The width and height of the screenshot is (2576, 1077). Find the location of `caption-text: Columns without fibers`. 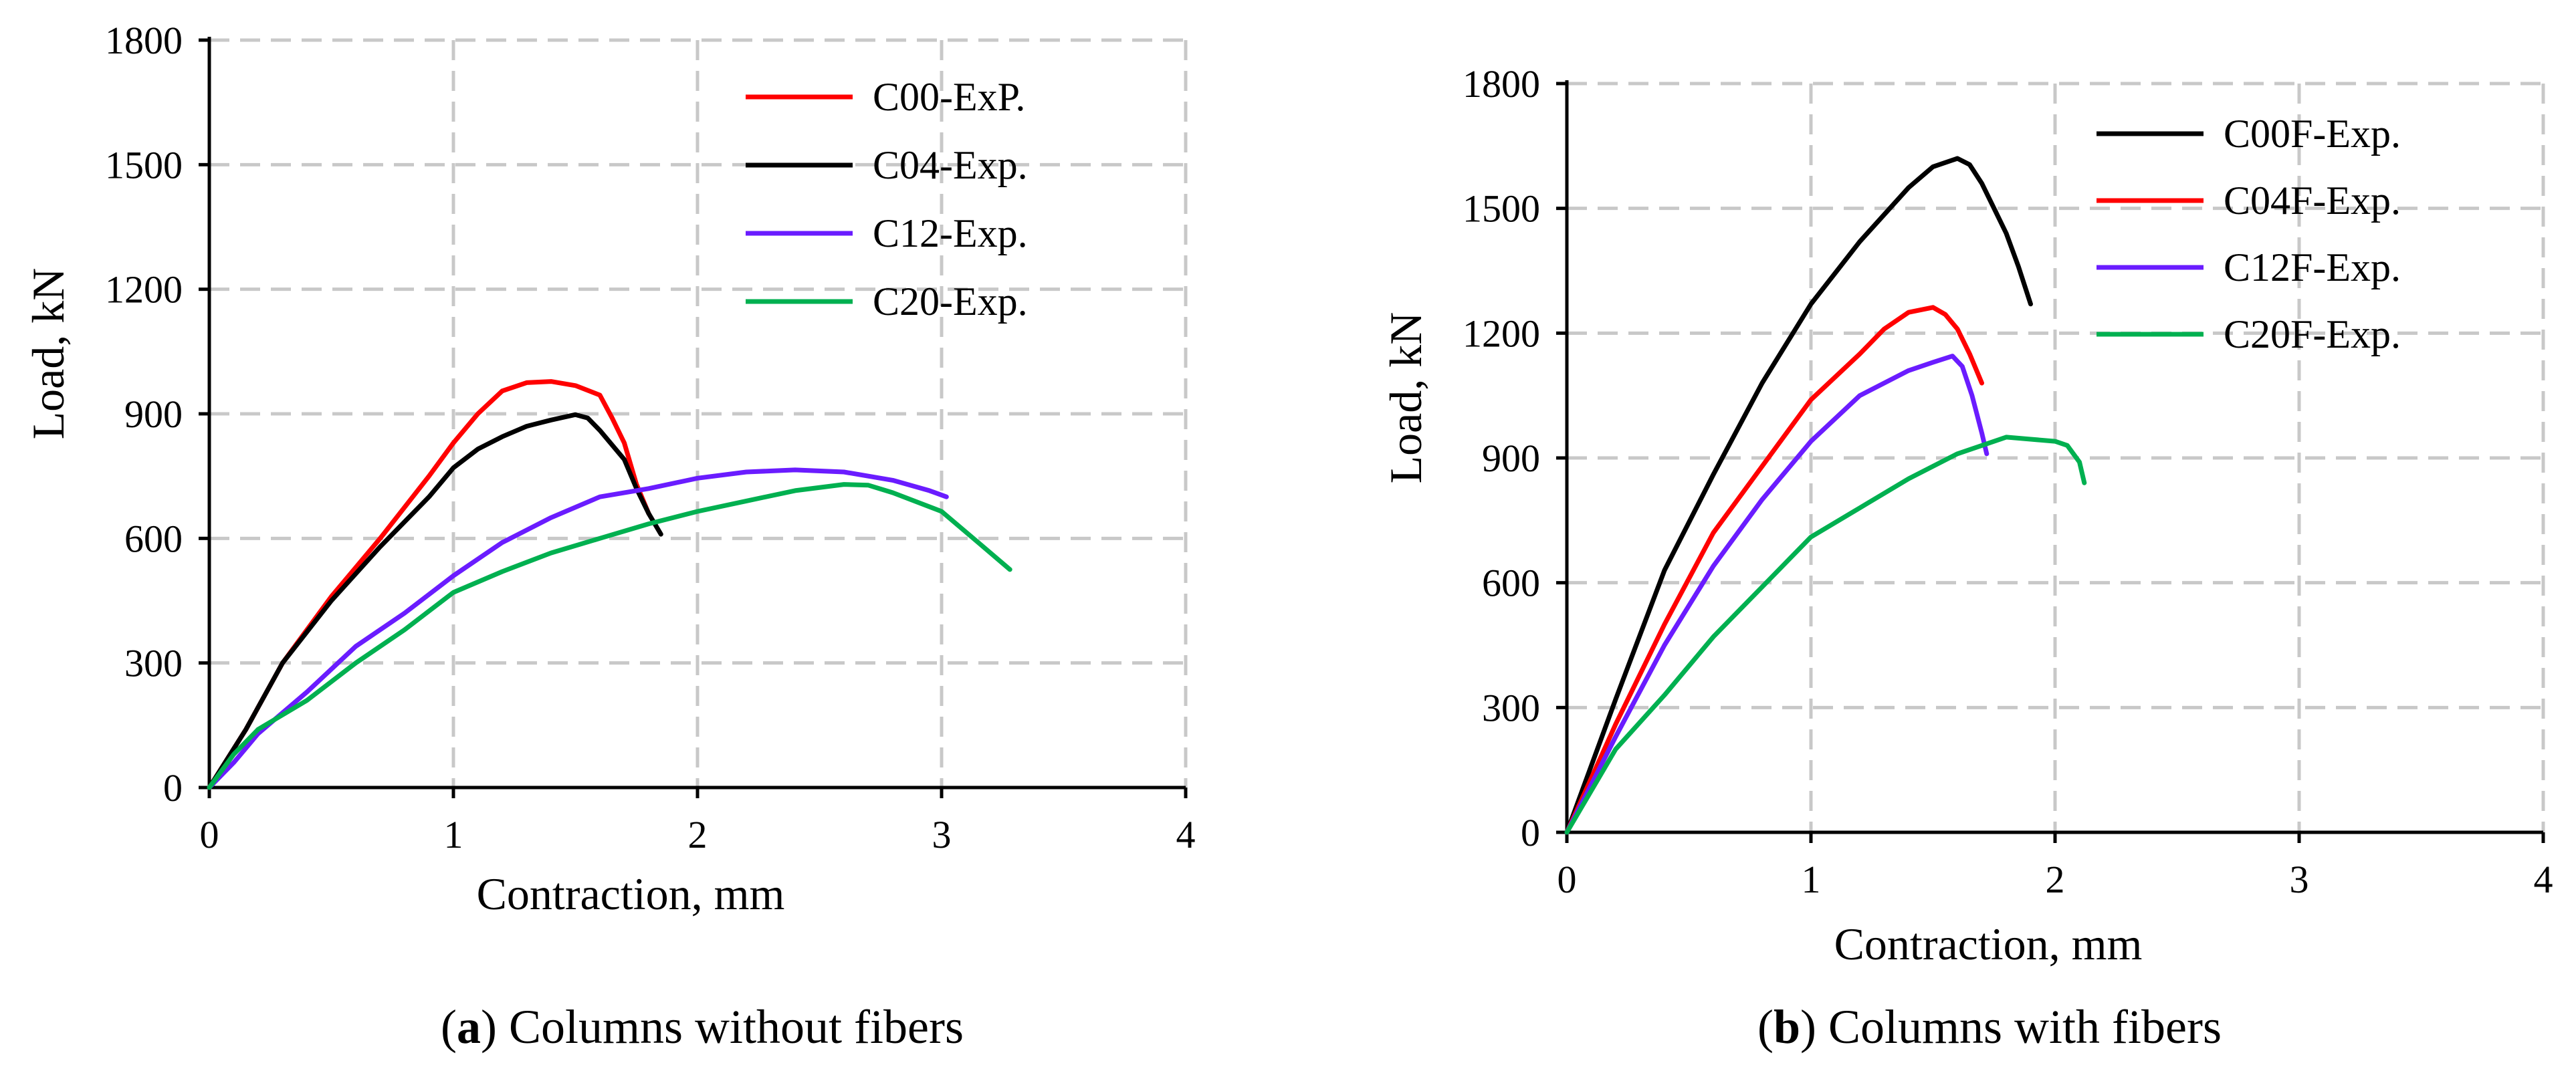

caption-text: Columns without fibers is located at coordinates (730, 1027).